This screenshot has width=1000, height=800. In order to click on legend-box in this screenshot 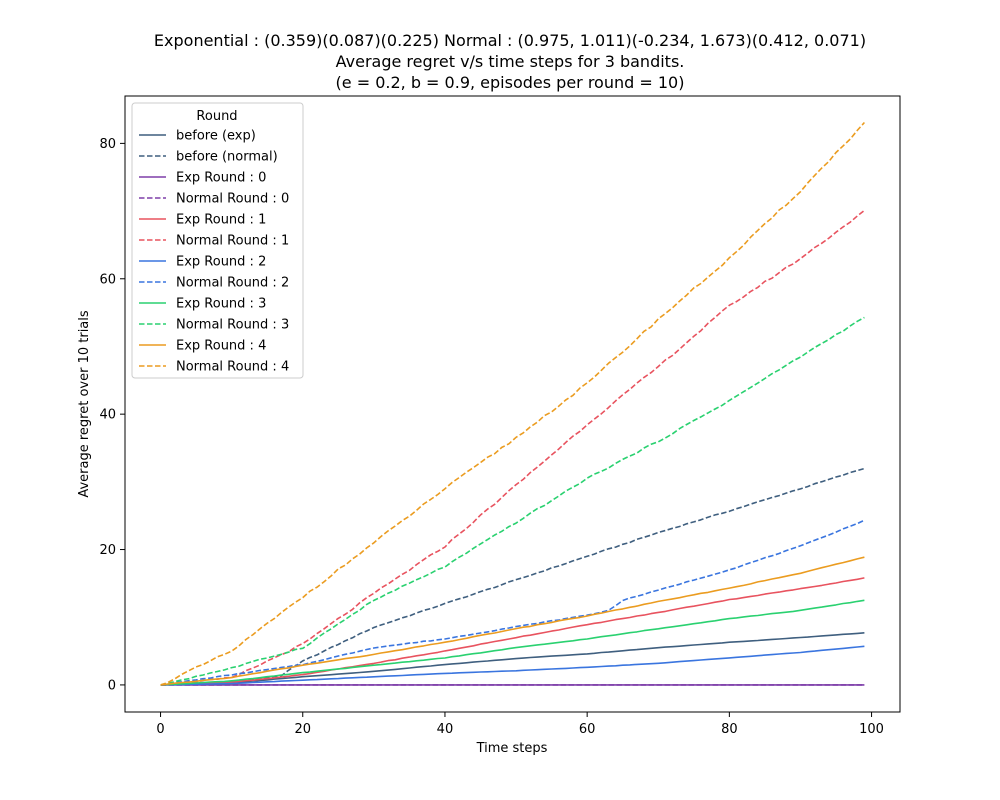, I will do `click(217, 240)`.